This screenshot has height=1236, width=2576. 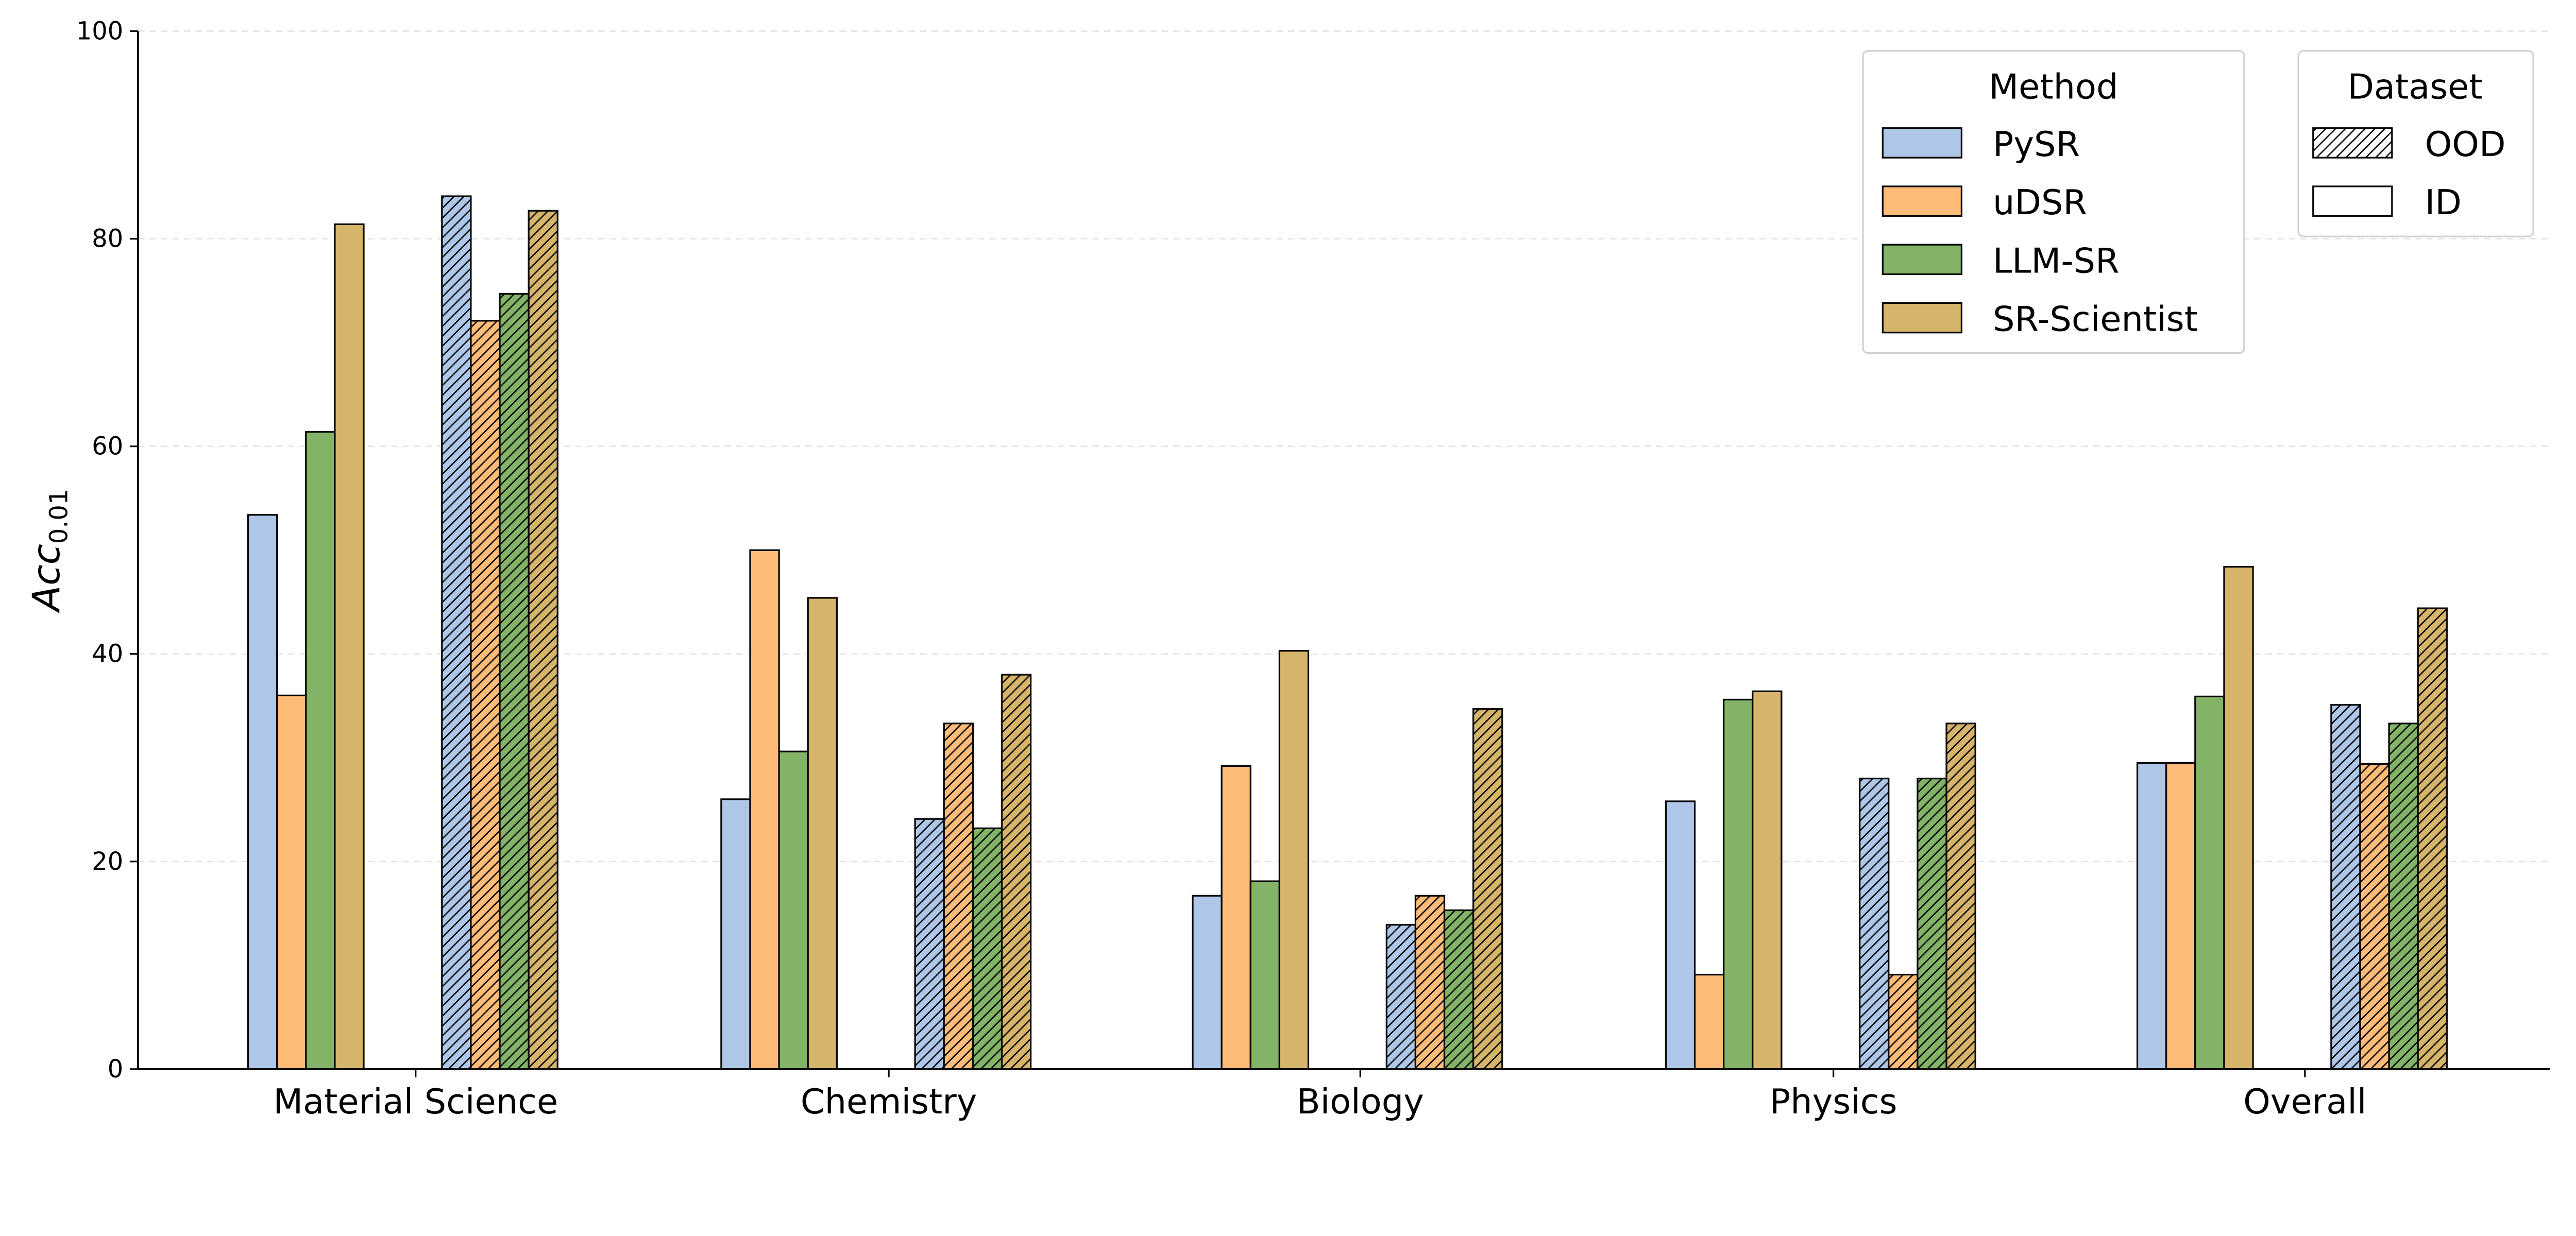 What do you see at coordinates (2414, 87) in the screenshot?
I see `legend-dataset-title: Dataset` at bounding box center [2414, 87].